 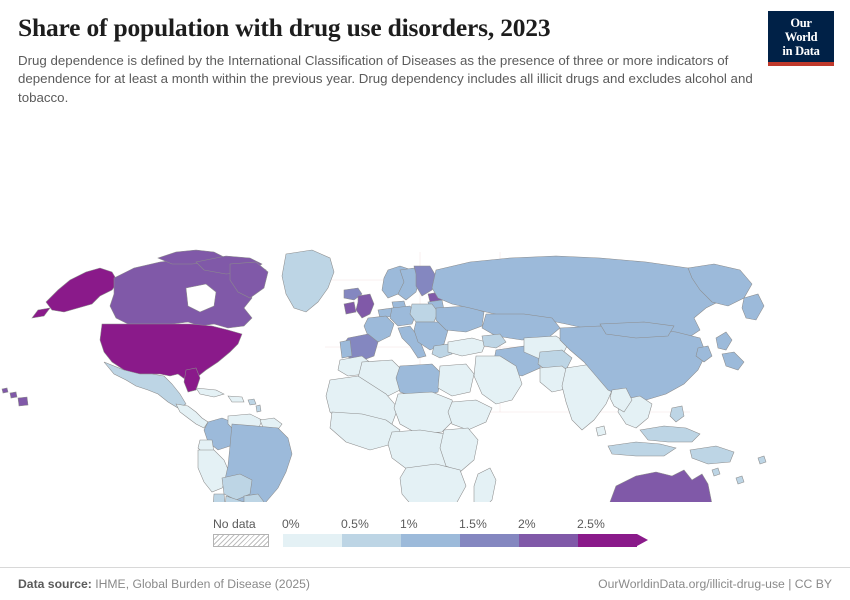 What do you see at coordinates (201, 298) in the screenshot?
I see `hudson-bay` at bounding box center [201, 298].